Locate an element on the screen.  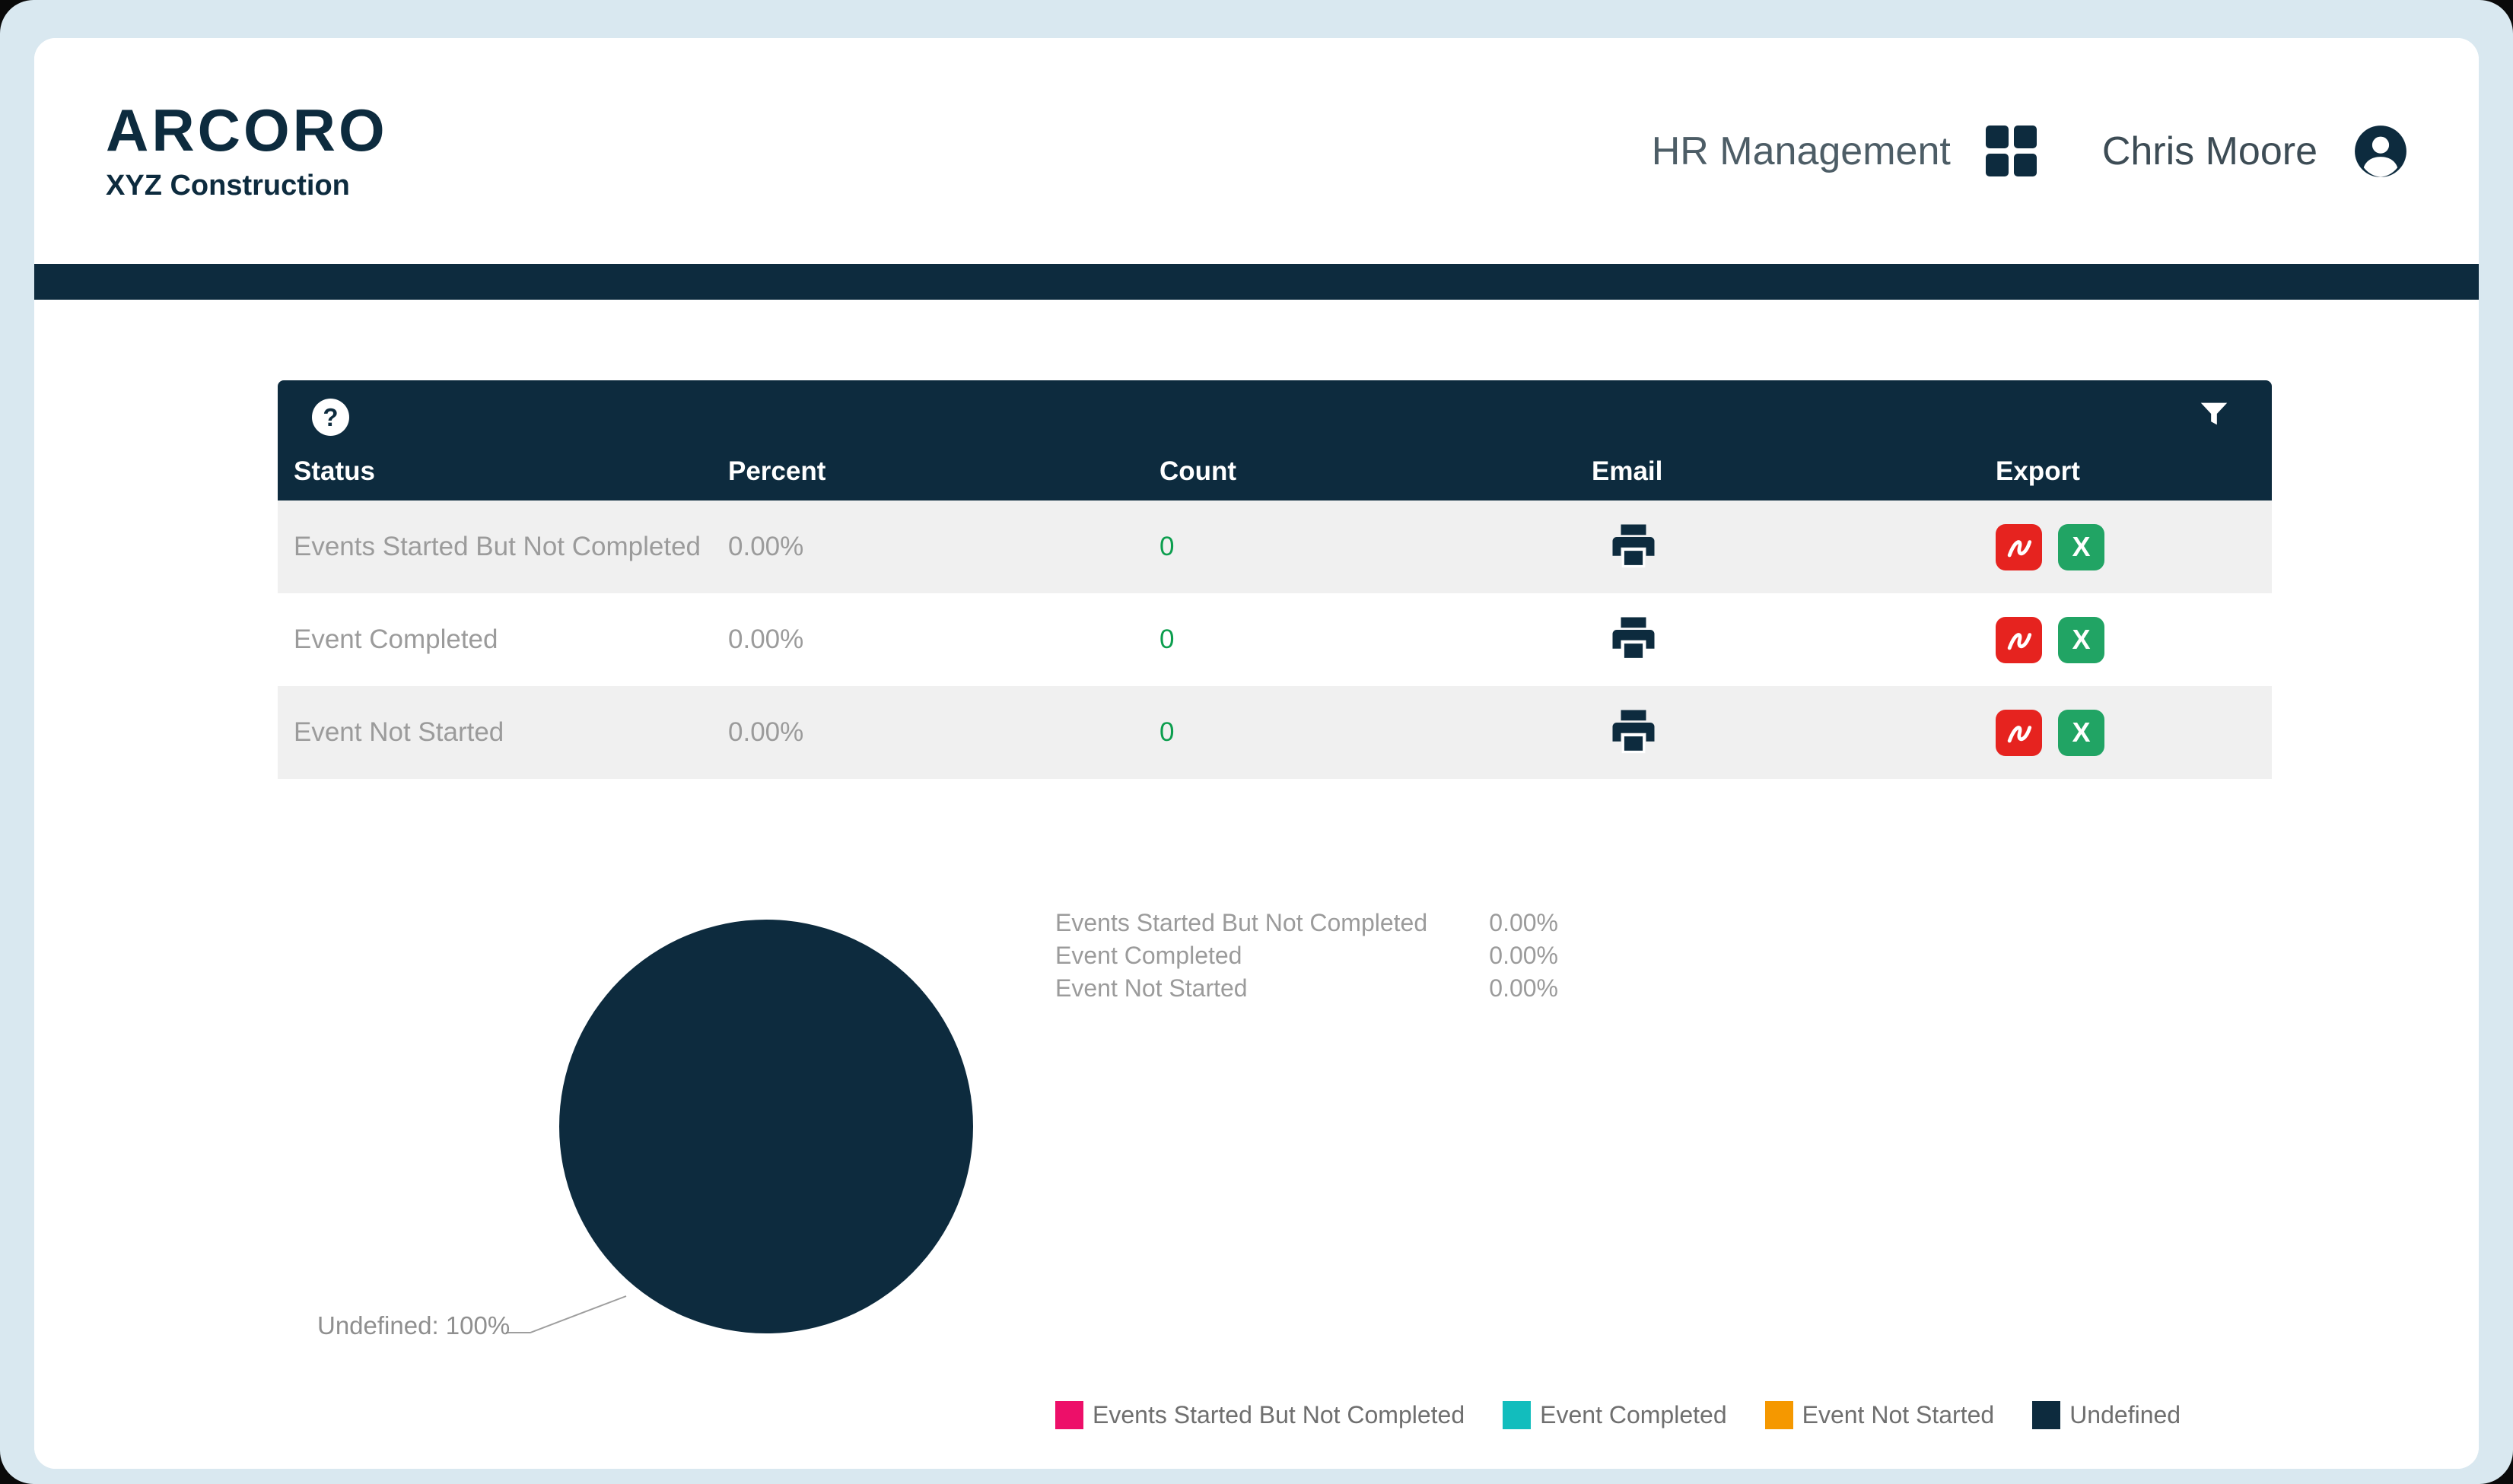
table-row: Event Completed 0.00% 0 is located at coordinates (1275, 639).